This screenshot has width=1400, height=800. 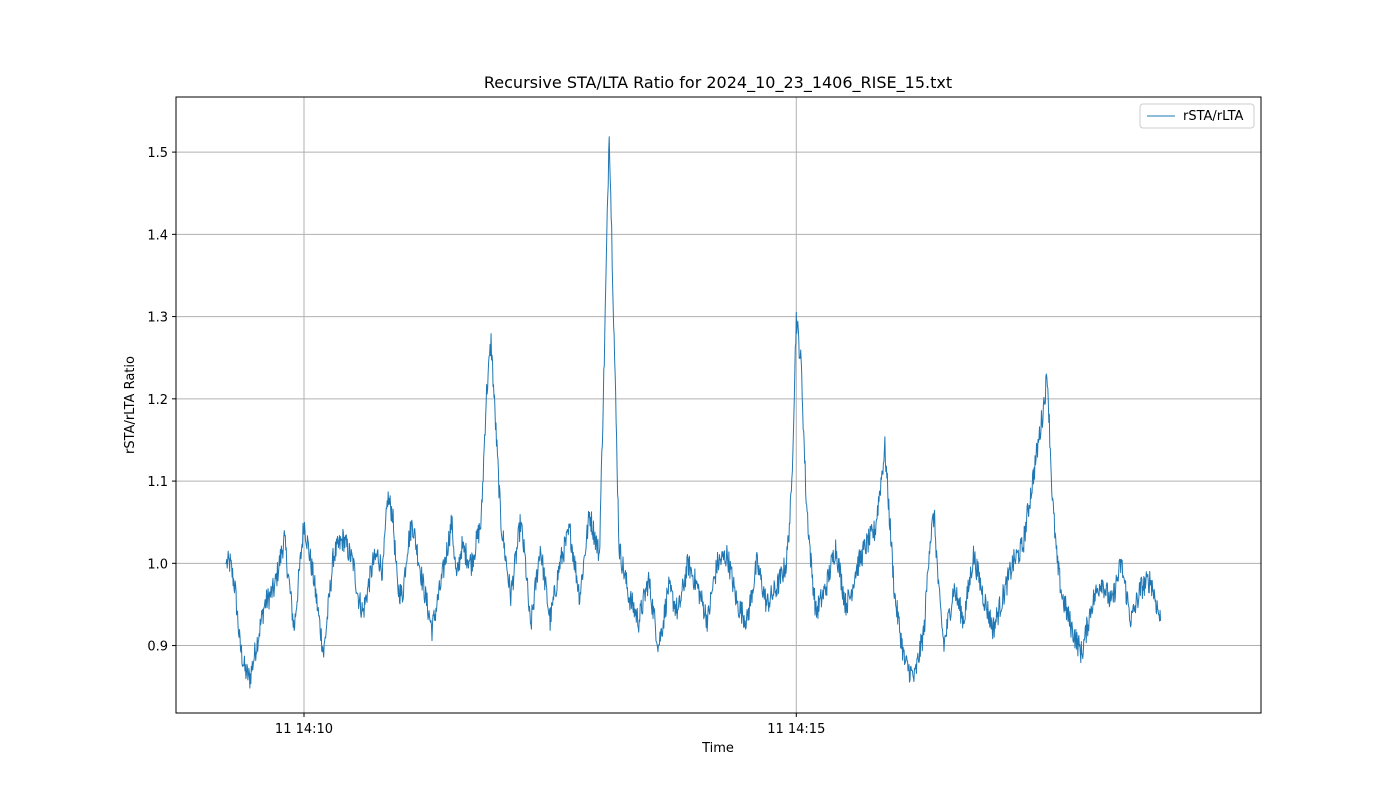 What do you see at coordinates (130, 405) in the screenshot?
I see `y-axis-label: rSTA/rLTA Ratio` at bounding box center [130, 405].